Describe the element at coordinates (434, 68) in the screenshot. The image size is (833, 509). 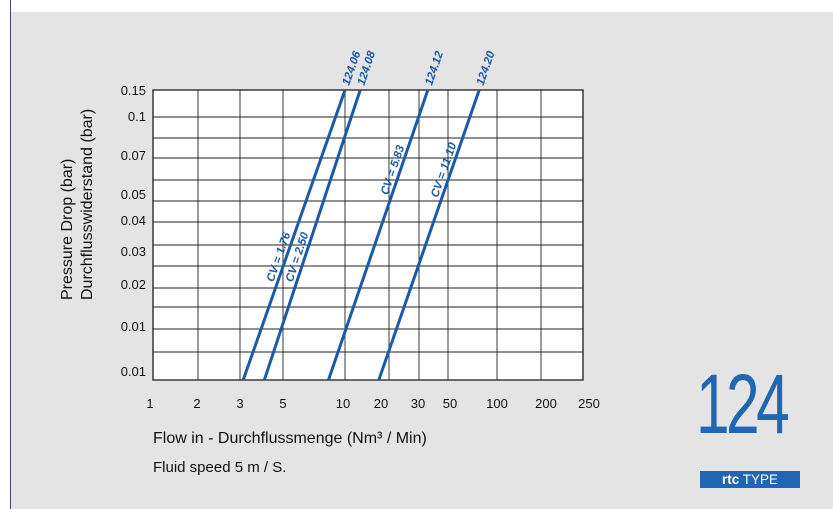
I see `series-name-label-124-12: 124.12` at that location.